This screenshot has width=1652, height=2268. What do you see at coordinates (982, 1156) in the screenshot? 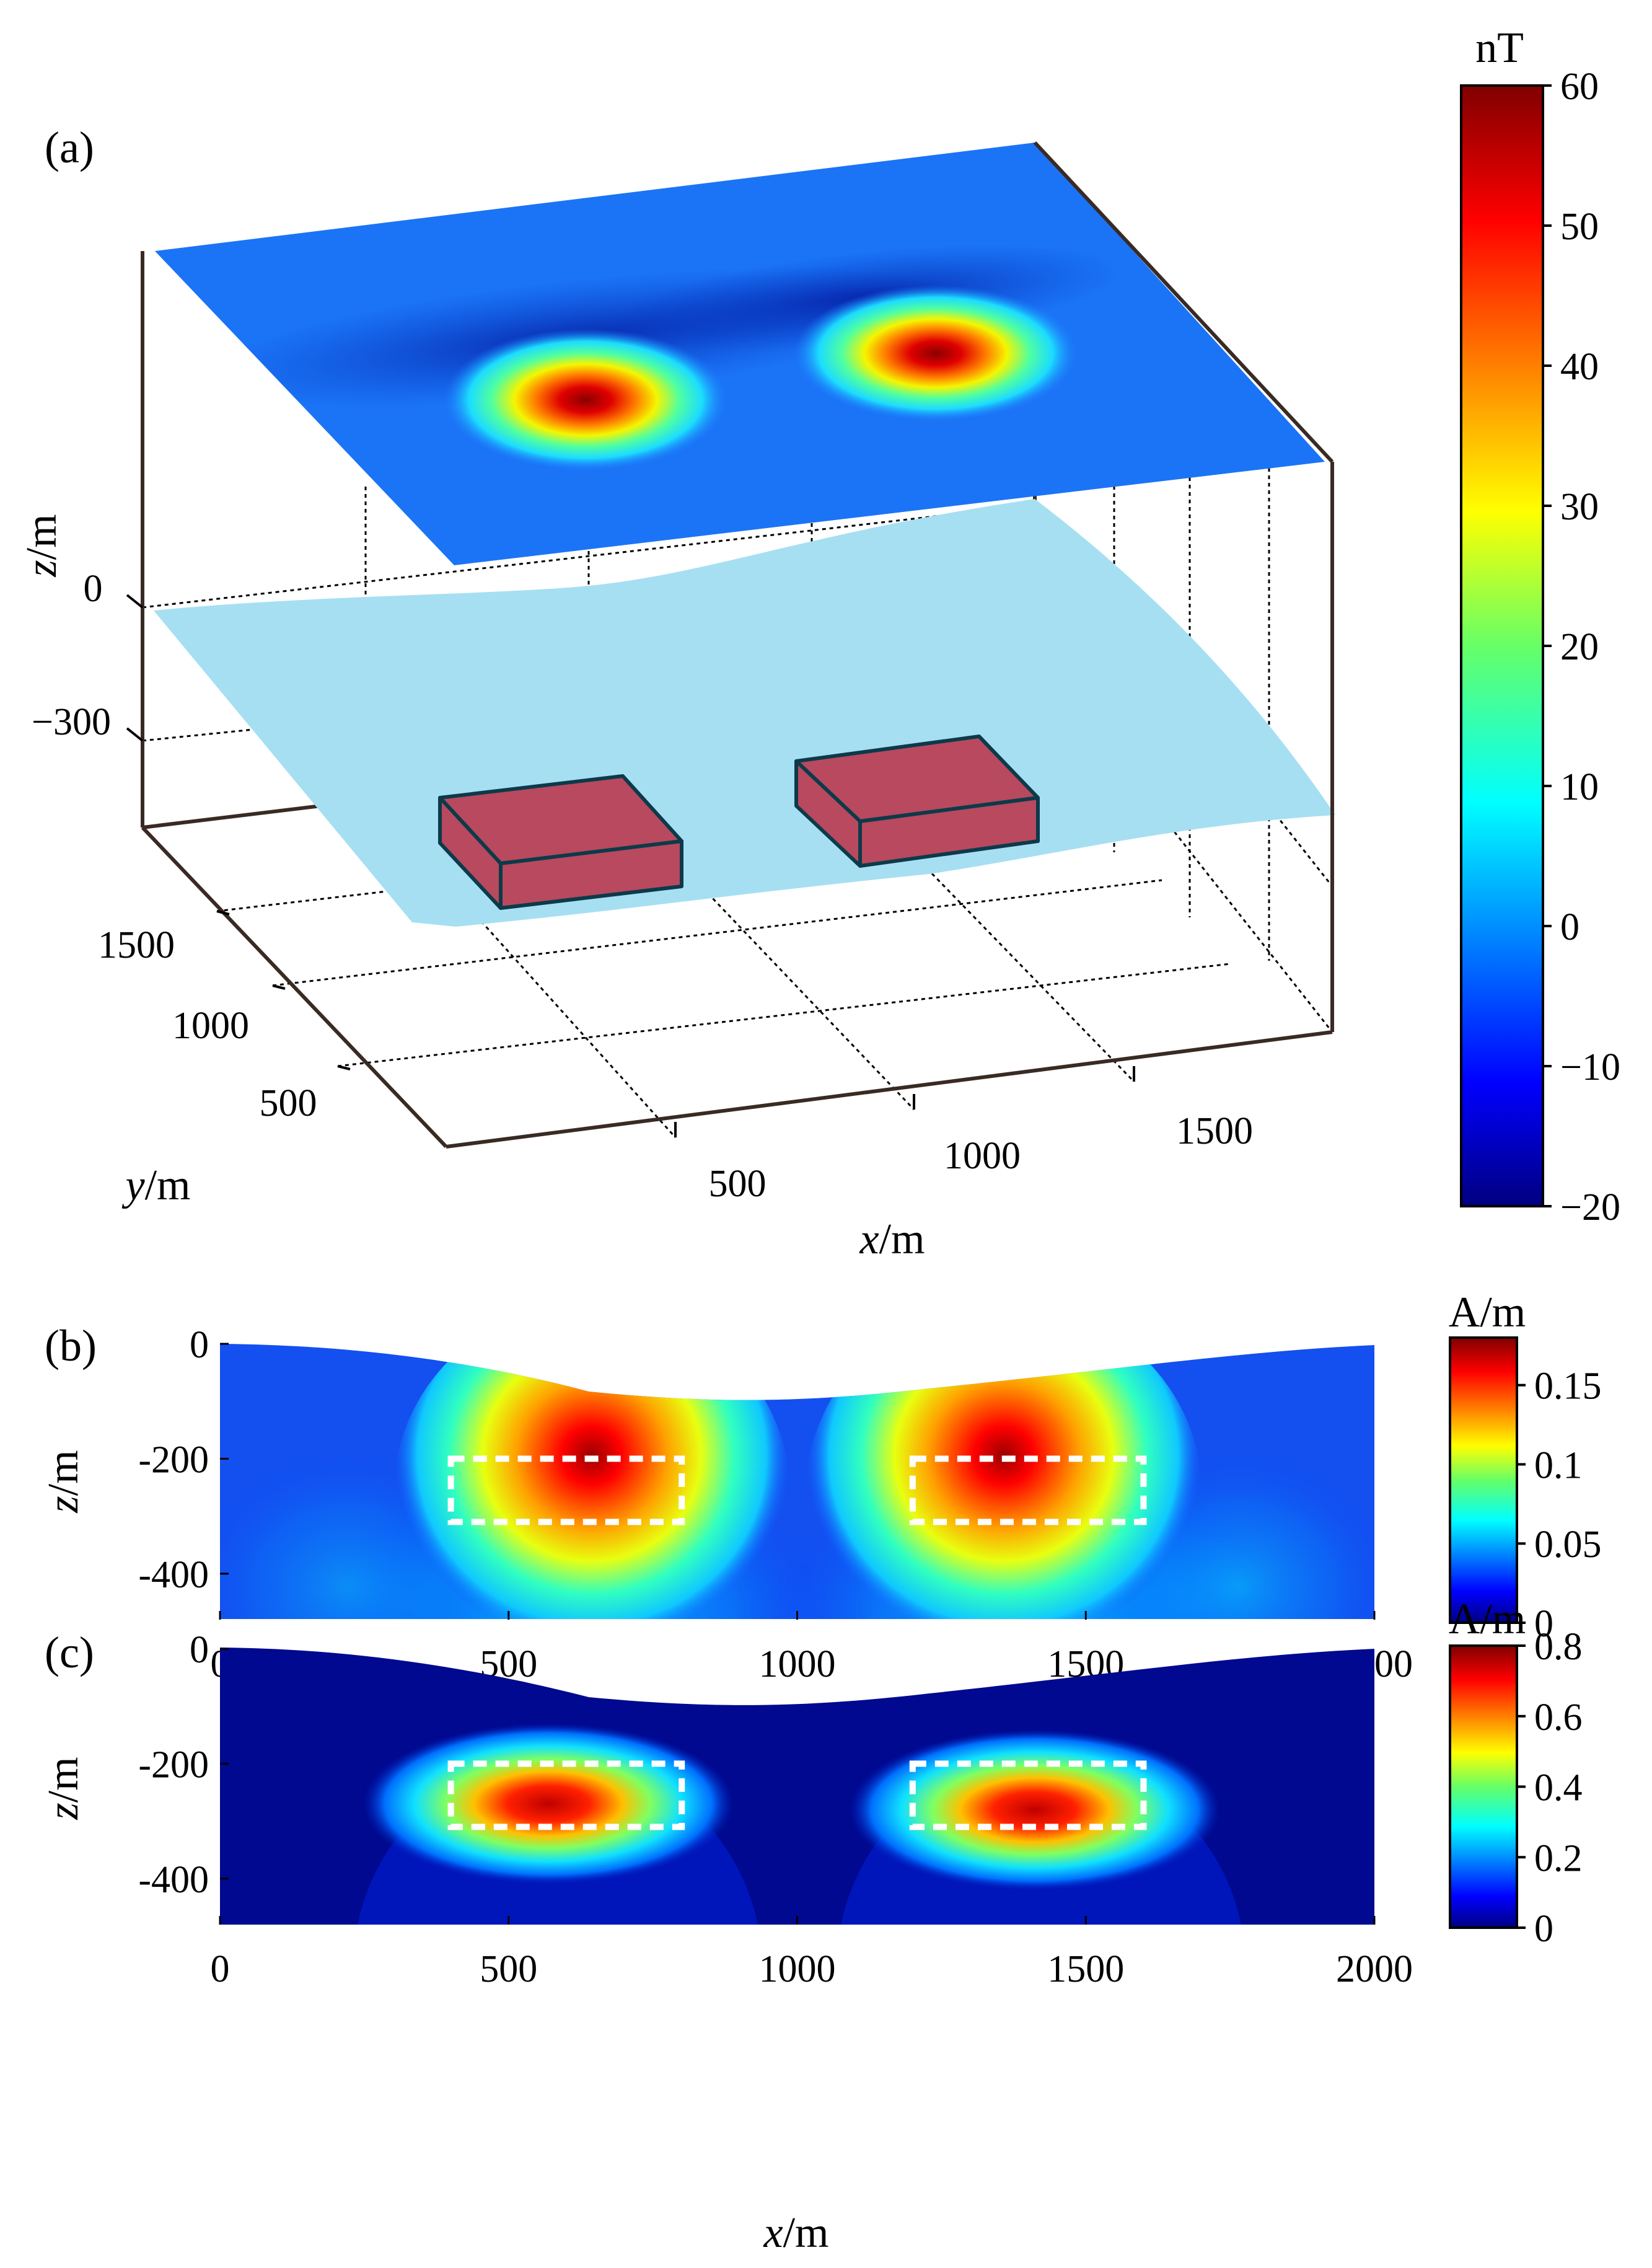
I see `x-tick-1000: 1000` at bounding box center [982, 1156].